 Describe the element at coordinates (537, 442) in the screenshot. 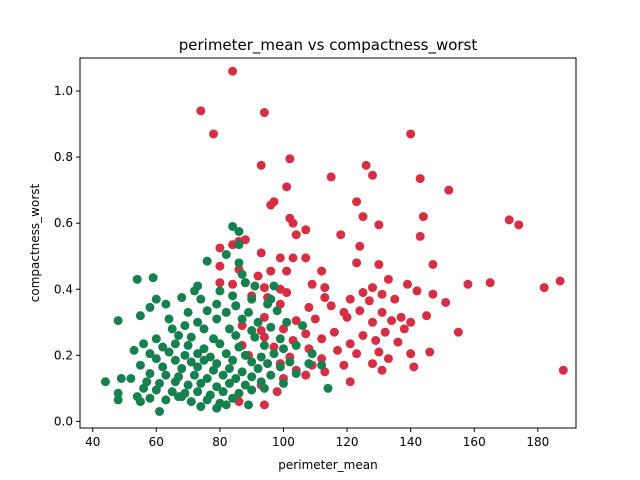

I see `x-tick-label: 180` at that location.